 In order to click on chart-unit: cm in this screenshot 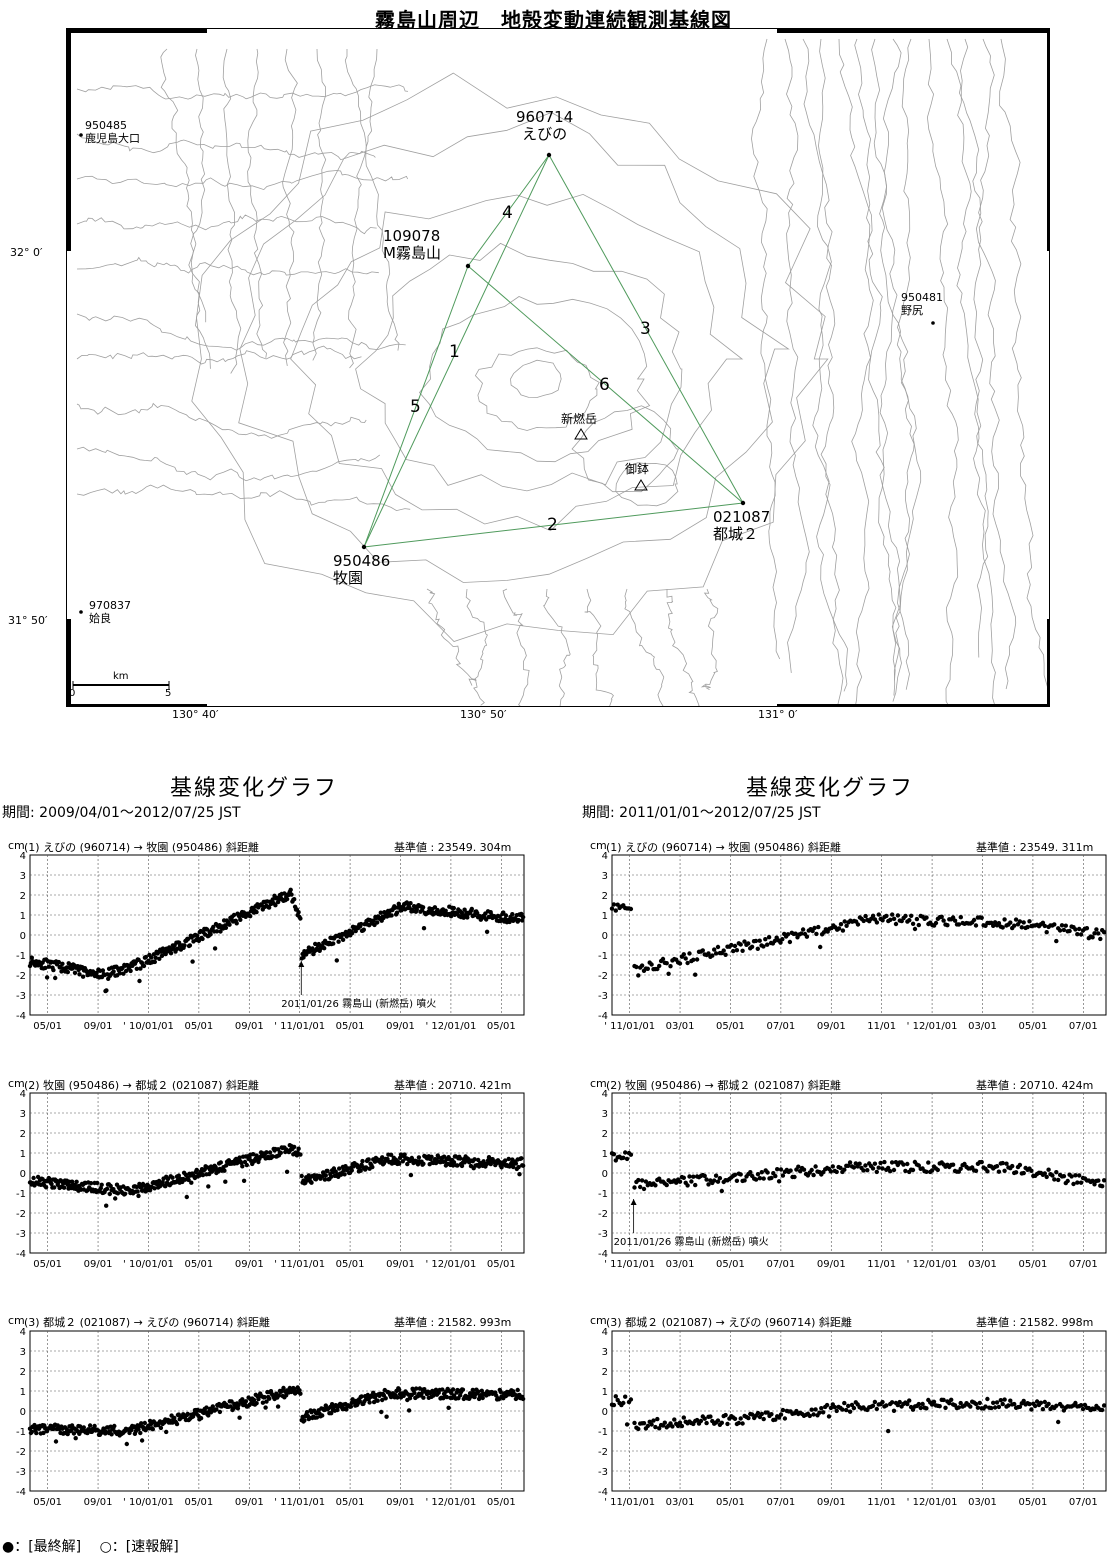, I will do `click(16, 845)`.